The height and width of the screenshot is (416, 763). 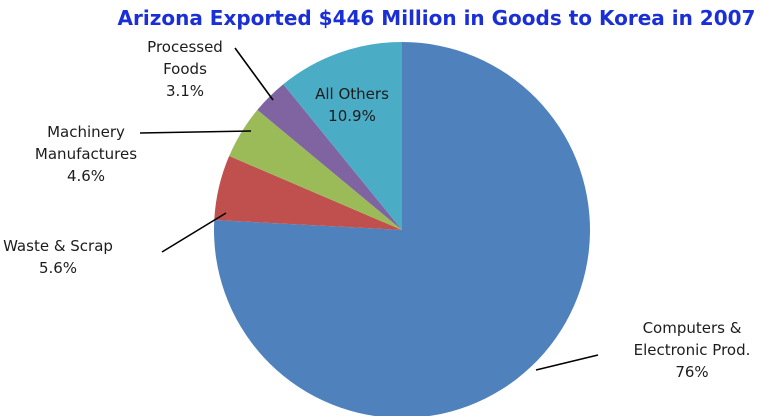 I want to click on slice-label-machinery-manufactures: Machinery Manufactures 4.6%, so click(x=86, y=154).